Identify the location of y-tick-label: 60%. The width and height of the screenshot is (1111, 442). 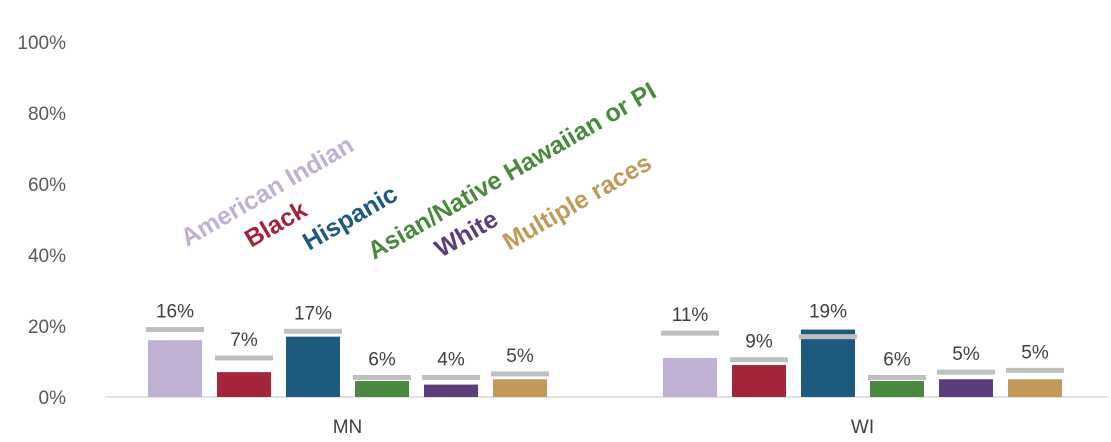
(47, 185).